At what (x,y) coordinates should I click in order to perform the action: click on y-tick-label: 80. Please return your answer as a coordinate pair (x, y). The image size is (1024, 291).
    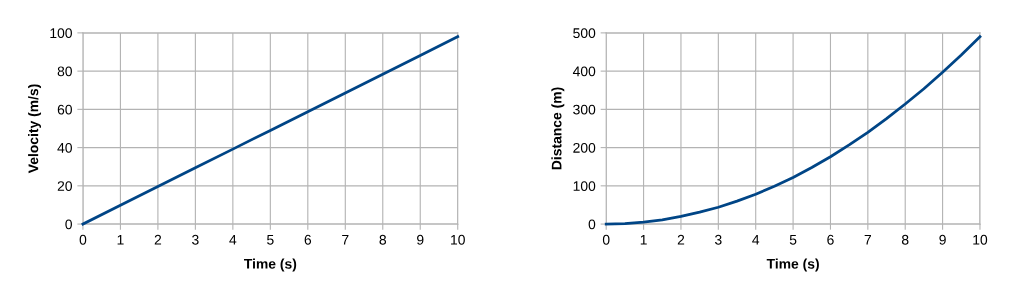
    Looking at the image, I should click on (64, 71).